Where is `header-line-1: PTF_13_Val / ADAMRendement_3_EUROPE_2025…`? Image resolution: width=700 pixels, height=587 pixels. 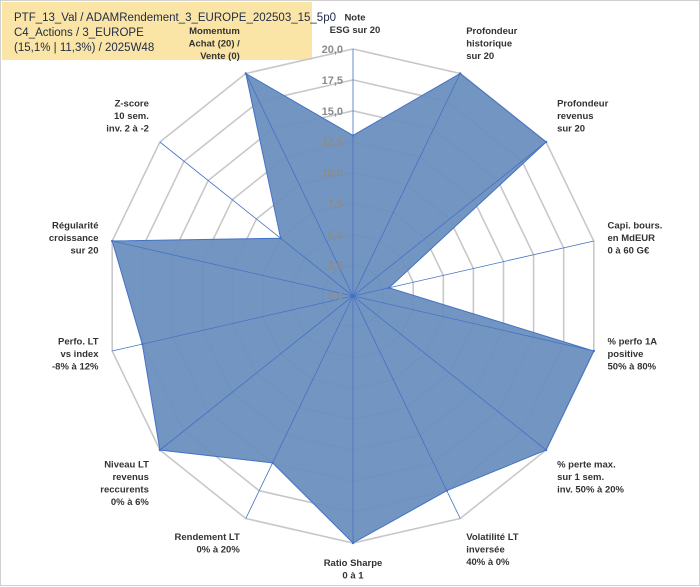 header-line-1: PTF_13_Val / ADAMRendement_3_EUROPE_2025… is located at coordinates (175, 18).